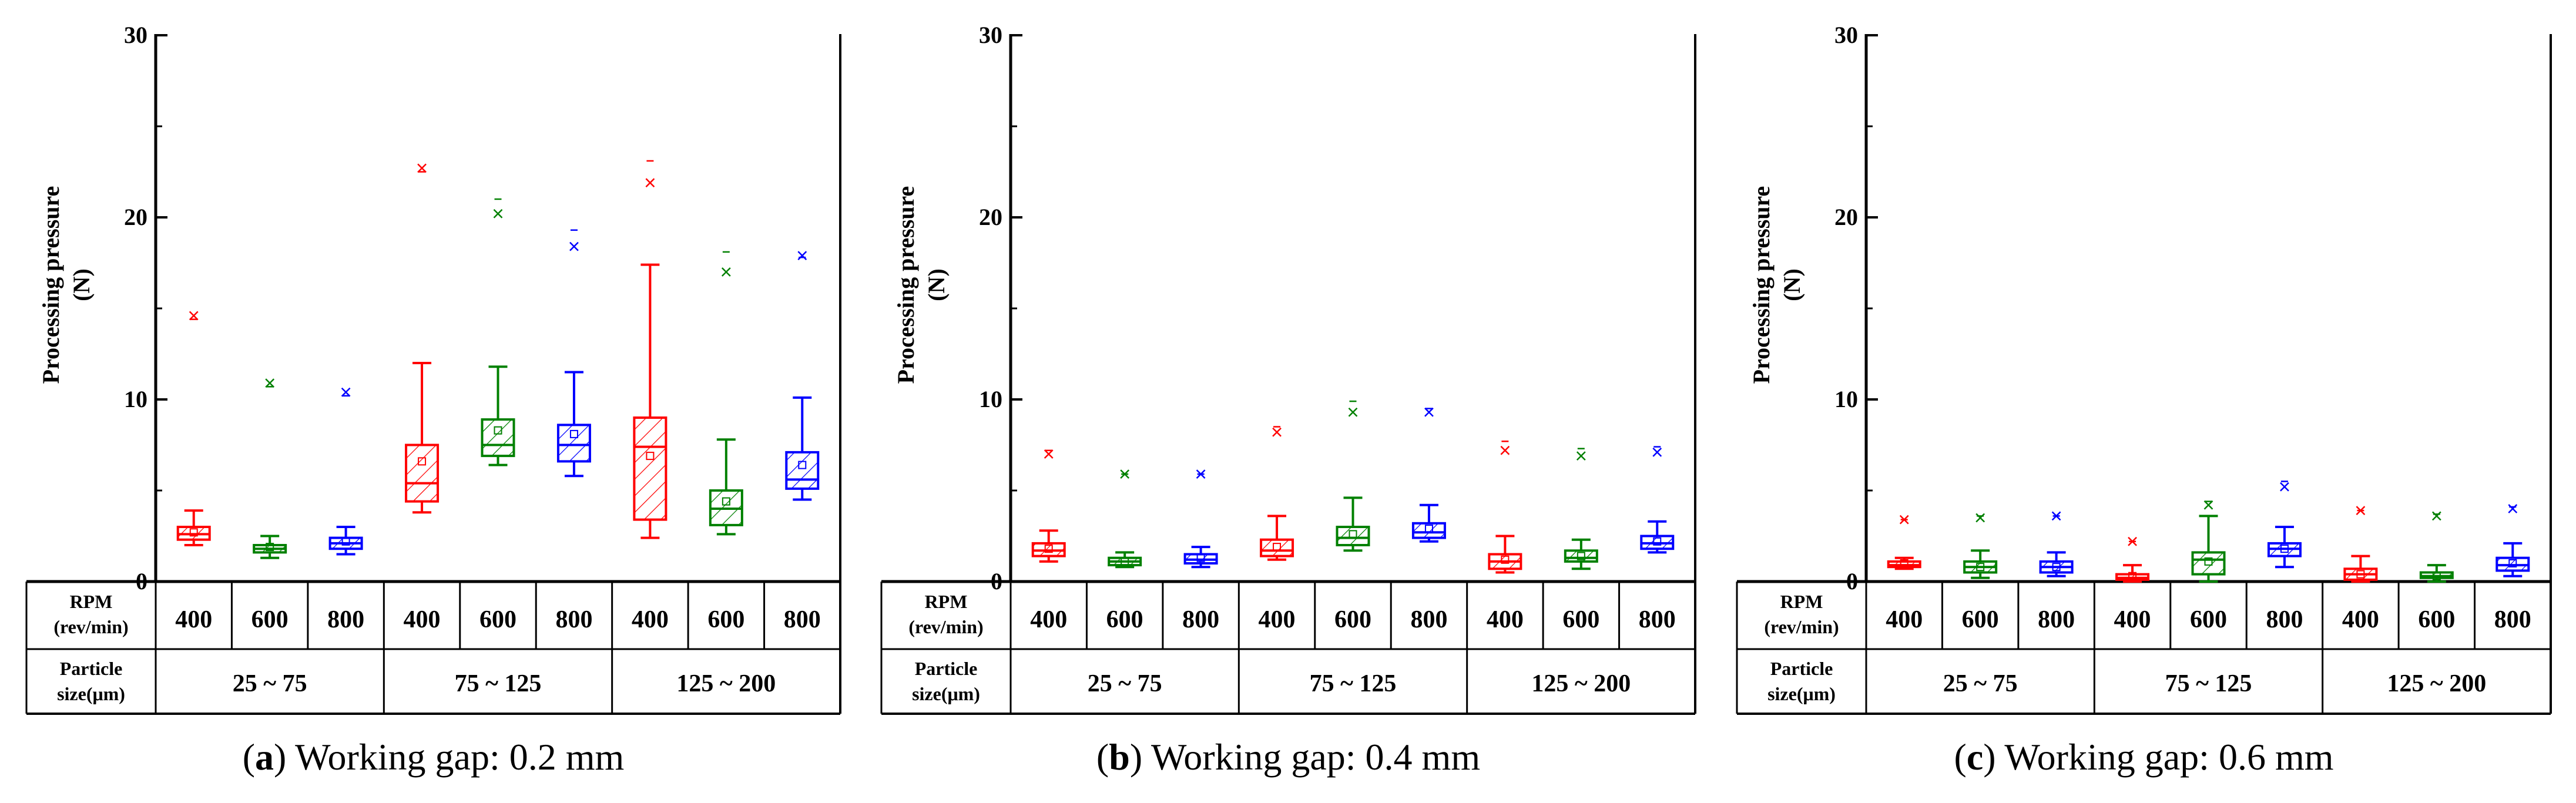 This screenshot has width=2576, height=803. What do you see at coordinates (1288, 757) in the screenshot?
I see `panel-caption: (b) Working gap: 0.4 mm` at bounding box center [1288, 757].